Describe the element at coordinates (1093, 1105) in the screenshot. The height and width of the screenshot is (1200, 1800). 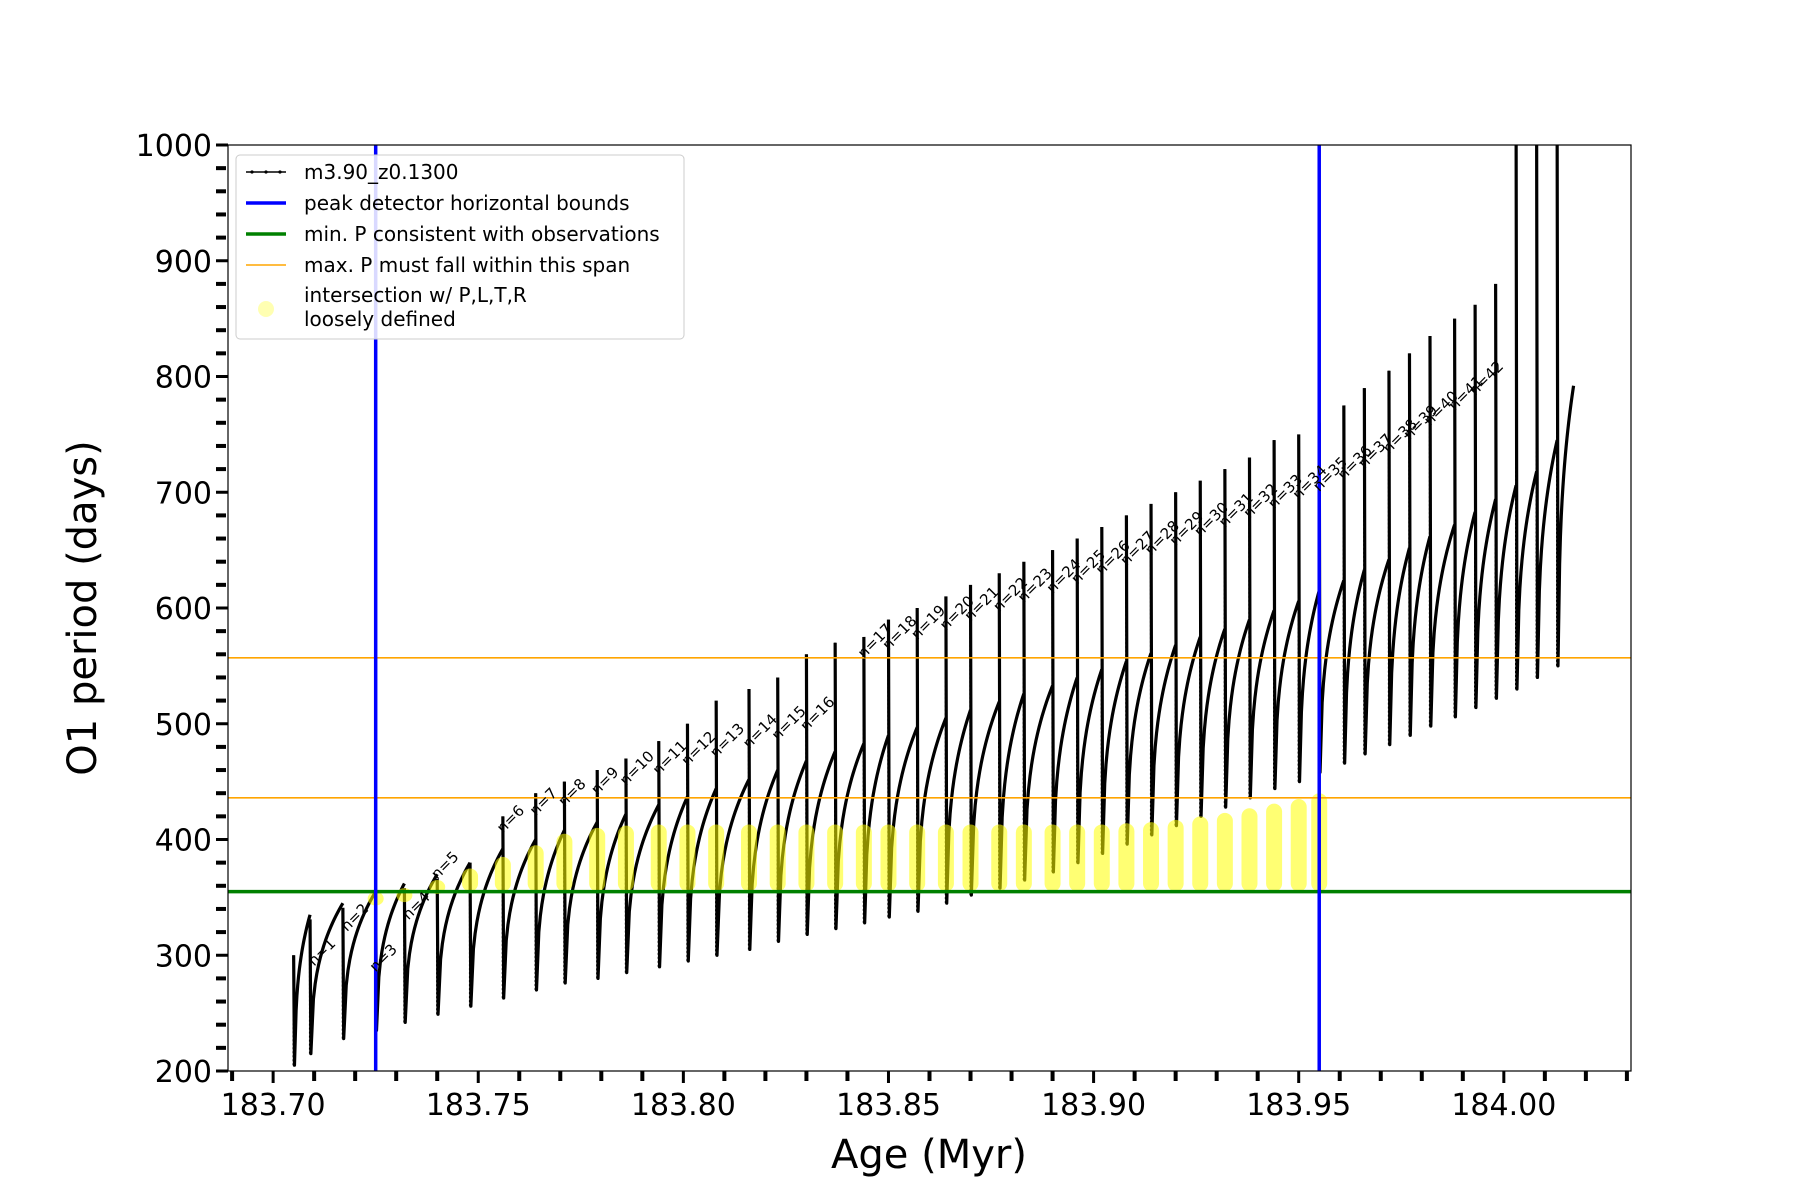
I see `x-tick-label: 183.90` at that location.